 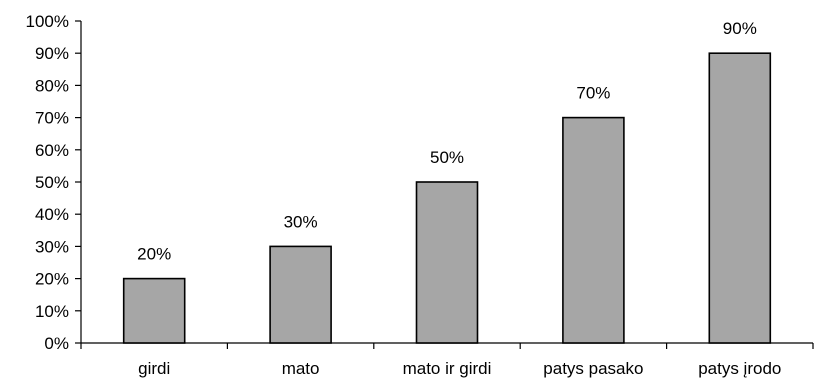 What do you see at coordinates (52, 279) in the screenshot?
I see `y-tick-label: 20%` at bounding box center [52, 279].